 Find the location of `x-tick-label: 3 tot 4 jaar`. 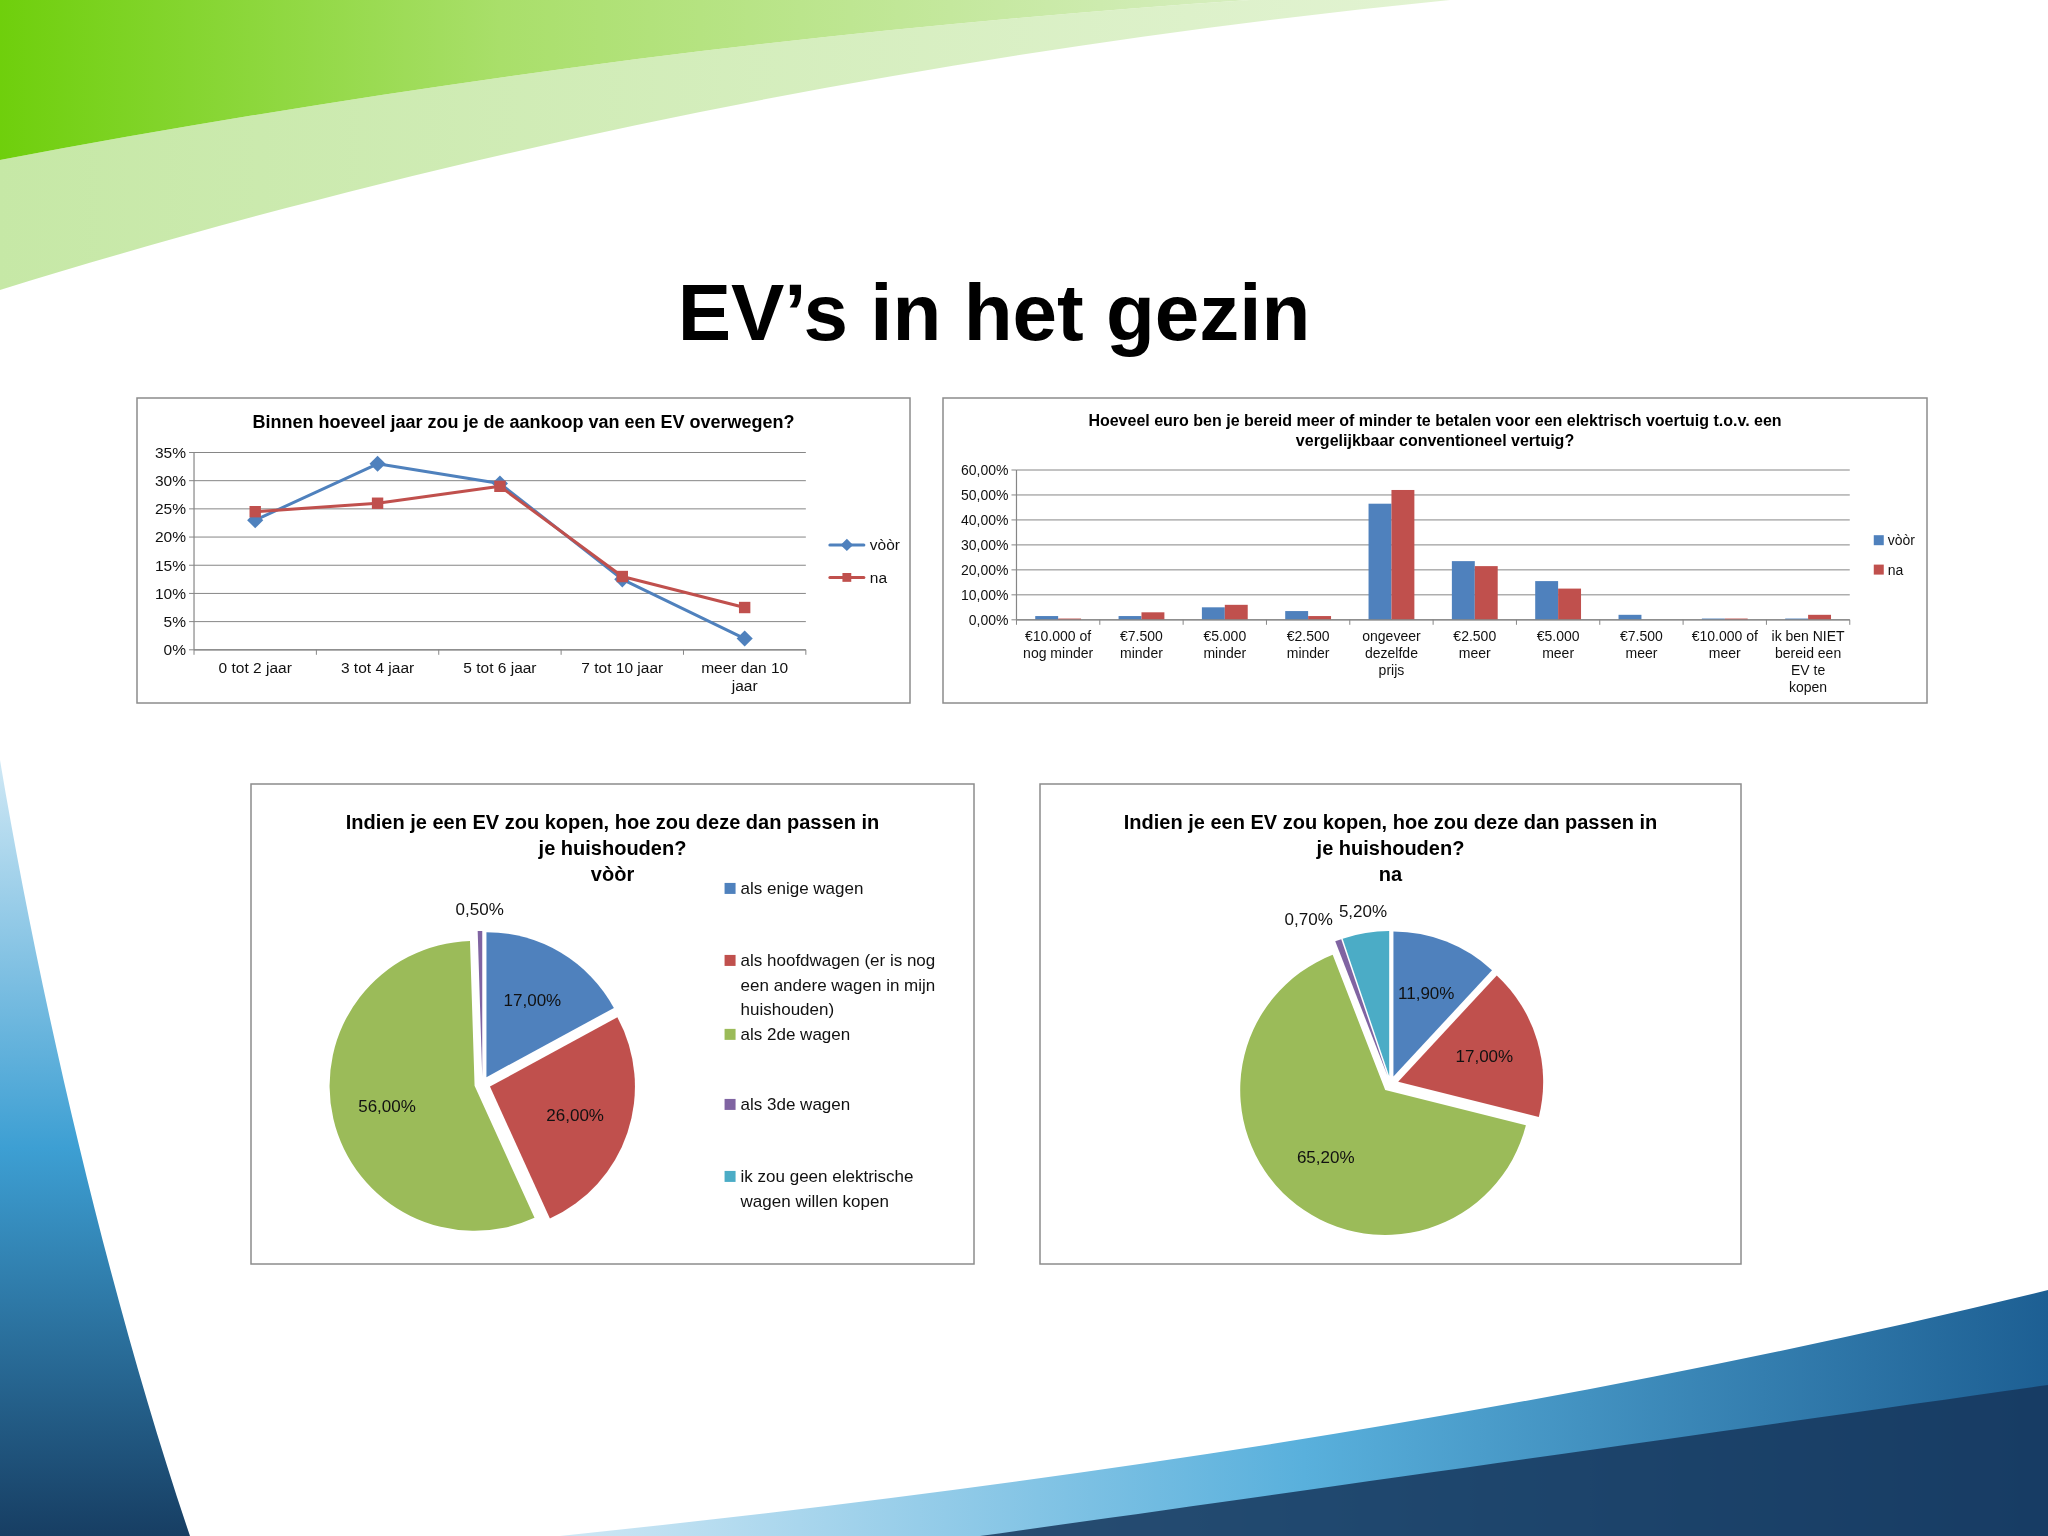

x-tick-label: 3 tot 4 jaar is located at coordinates (377, 667).